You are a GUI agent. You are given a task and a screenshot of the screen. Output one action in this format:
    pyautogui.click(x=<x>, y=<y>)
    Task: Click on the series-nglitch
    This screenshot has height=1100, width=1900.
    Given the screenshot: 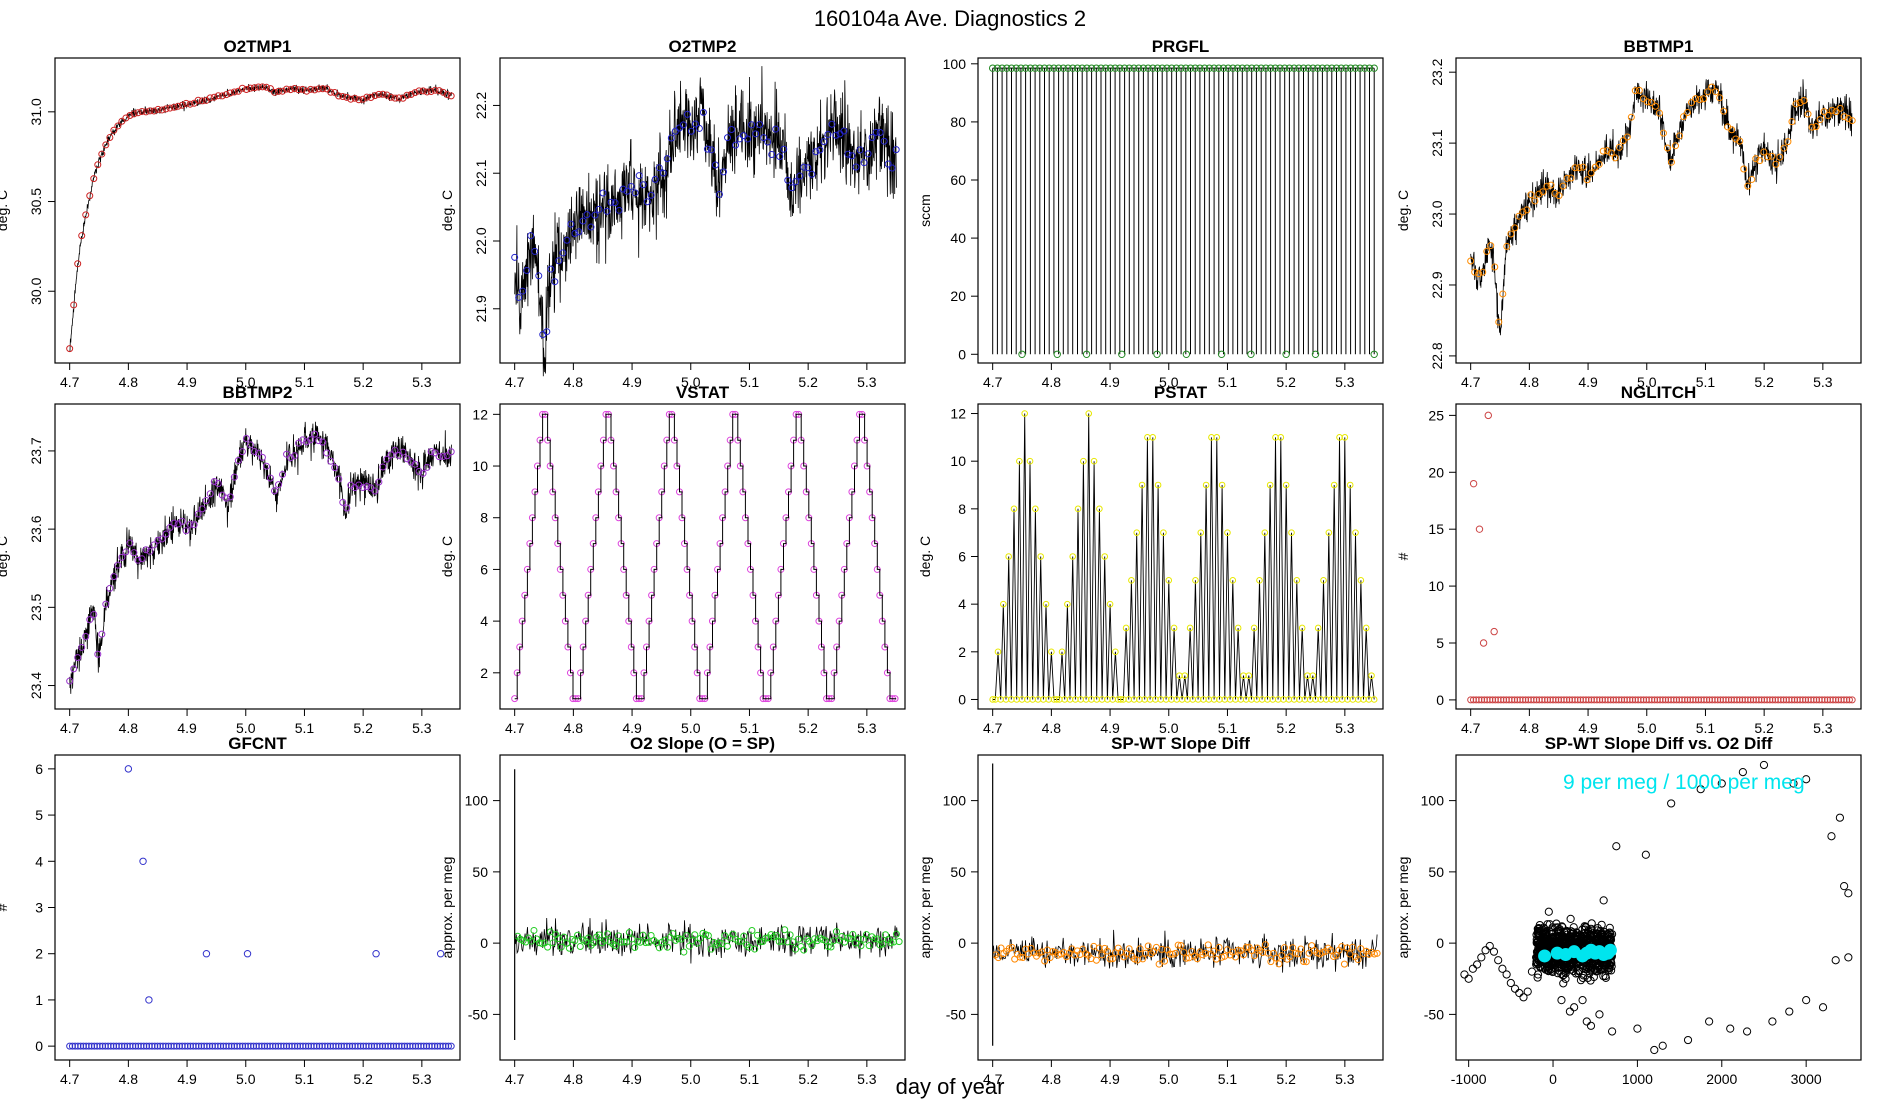 What is the action you would take?
    pyautogui.click(x=1661, y=557)
    